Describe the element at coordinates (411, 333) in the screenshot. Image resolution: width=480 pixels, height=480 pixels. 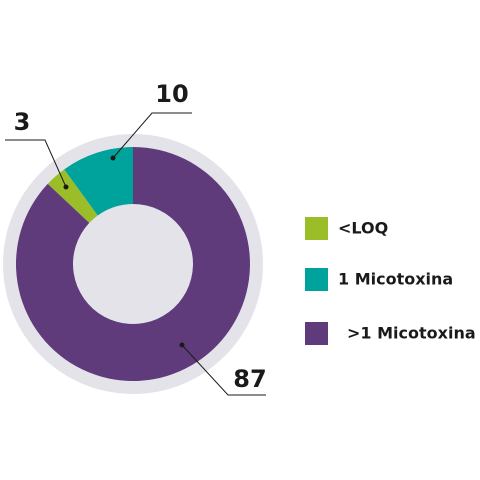
I see `legend-label: >1 Micotoxina` at that location.